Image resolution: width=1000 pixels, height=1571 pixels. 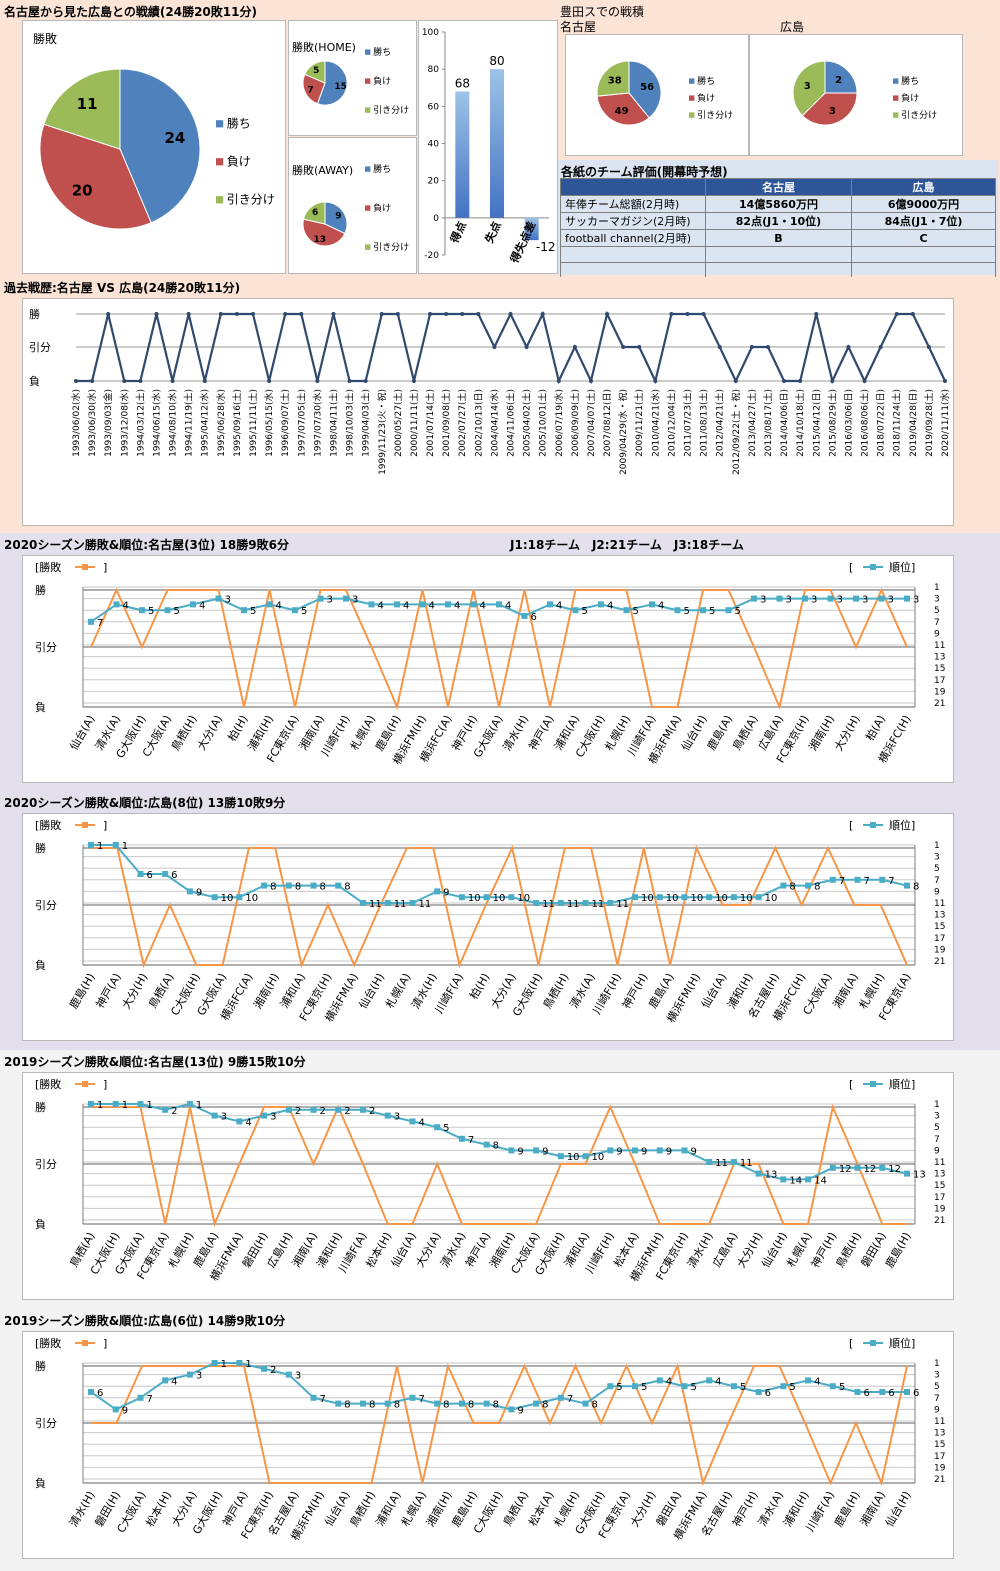 What do you see at coordinates (902, 825) in the screenshot?
I see `rank-legend-label: 順位]` at bounding box center [902, 825].